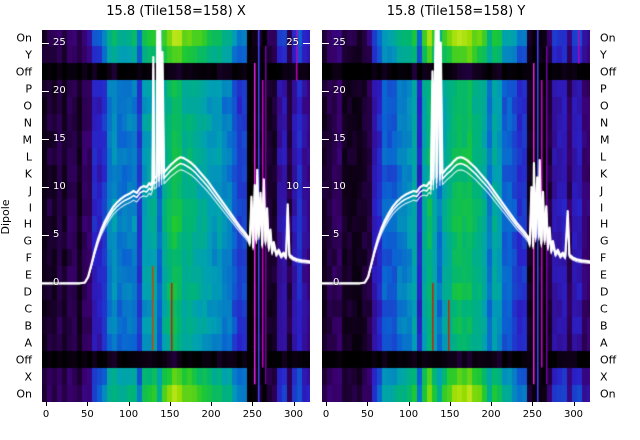 The width and height of the screenshot is (640, 440). What do you see at coordinates (604, 343) in the screenshot?
I see `row-label-right: A` at bounding box center [604, 343].